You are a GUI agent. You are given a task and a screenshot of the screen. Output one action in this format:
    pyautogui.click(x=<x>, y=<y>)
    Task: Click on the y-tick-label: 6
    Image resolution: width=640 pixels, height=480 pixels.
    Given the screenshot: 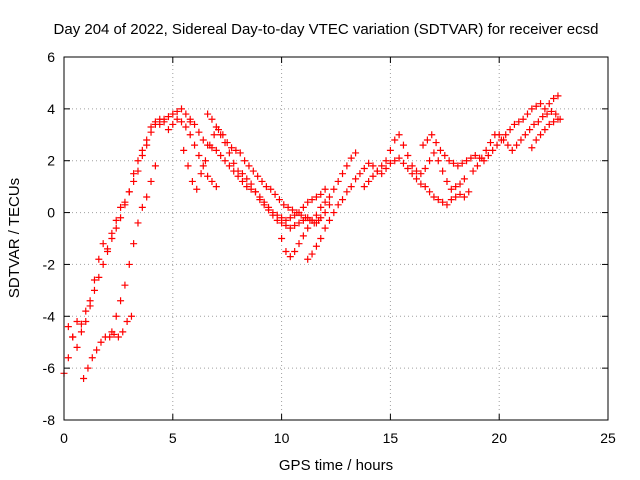 What is the action you would take?
    pyautogui.click(x=51, y=57)
    